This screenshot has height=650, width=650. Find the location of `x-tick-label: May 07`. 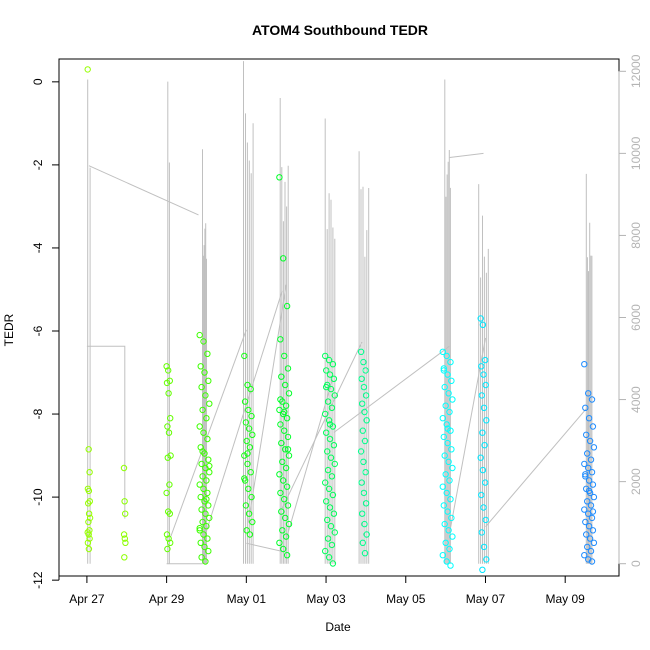

x-tick-label: May 07 is located at coordinates (486, 599).